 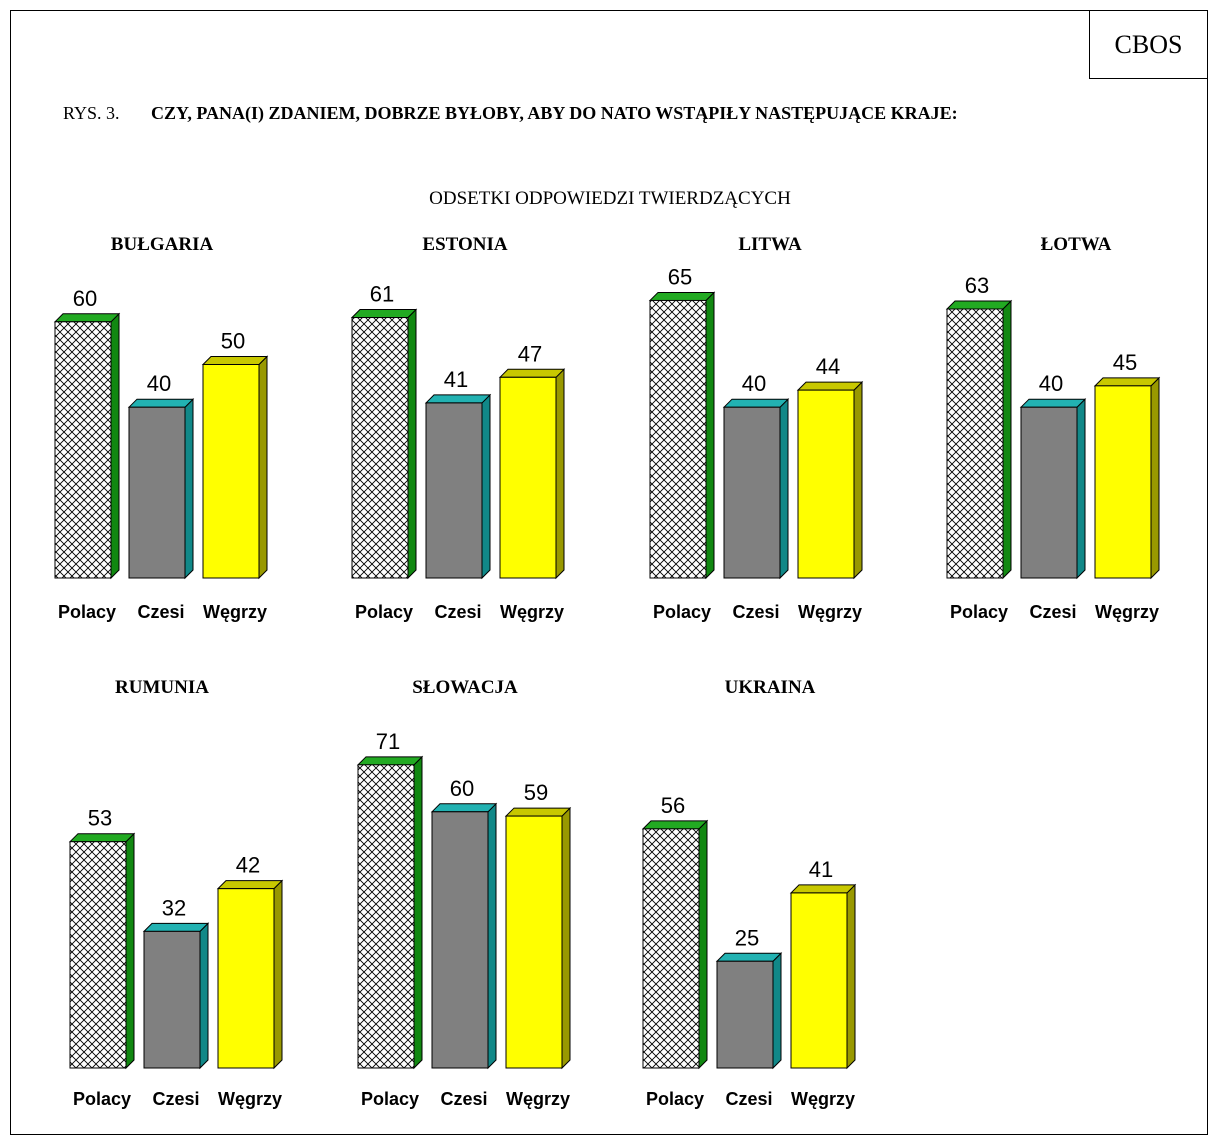 I want to click on value-label: 56, so click(x=673, y=805).